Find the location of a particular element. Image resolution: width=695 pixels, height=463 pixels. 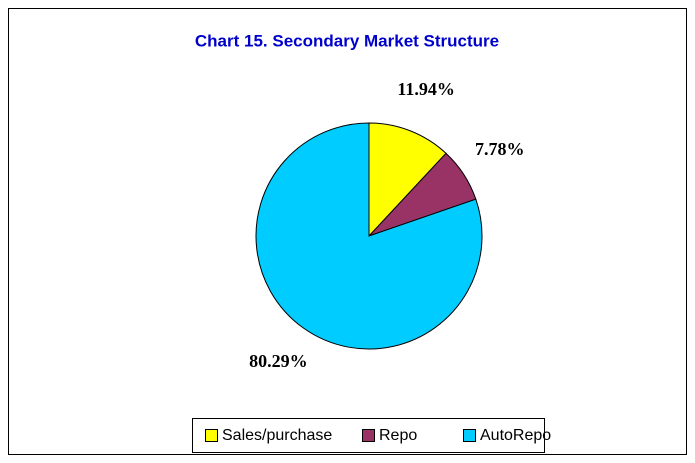

data-label: 7.78% is located at coordinates (500, 149).